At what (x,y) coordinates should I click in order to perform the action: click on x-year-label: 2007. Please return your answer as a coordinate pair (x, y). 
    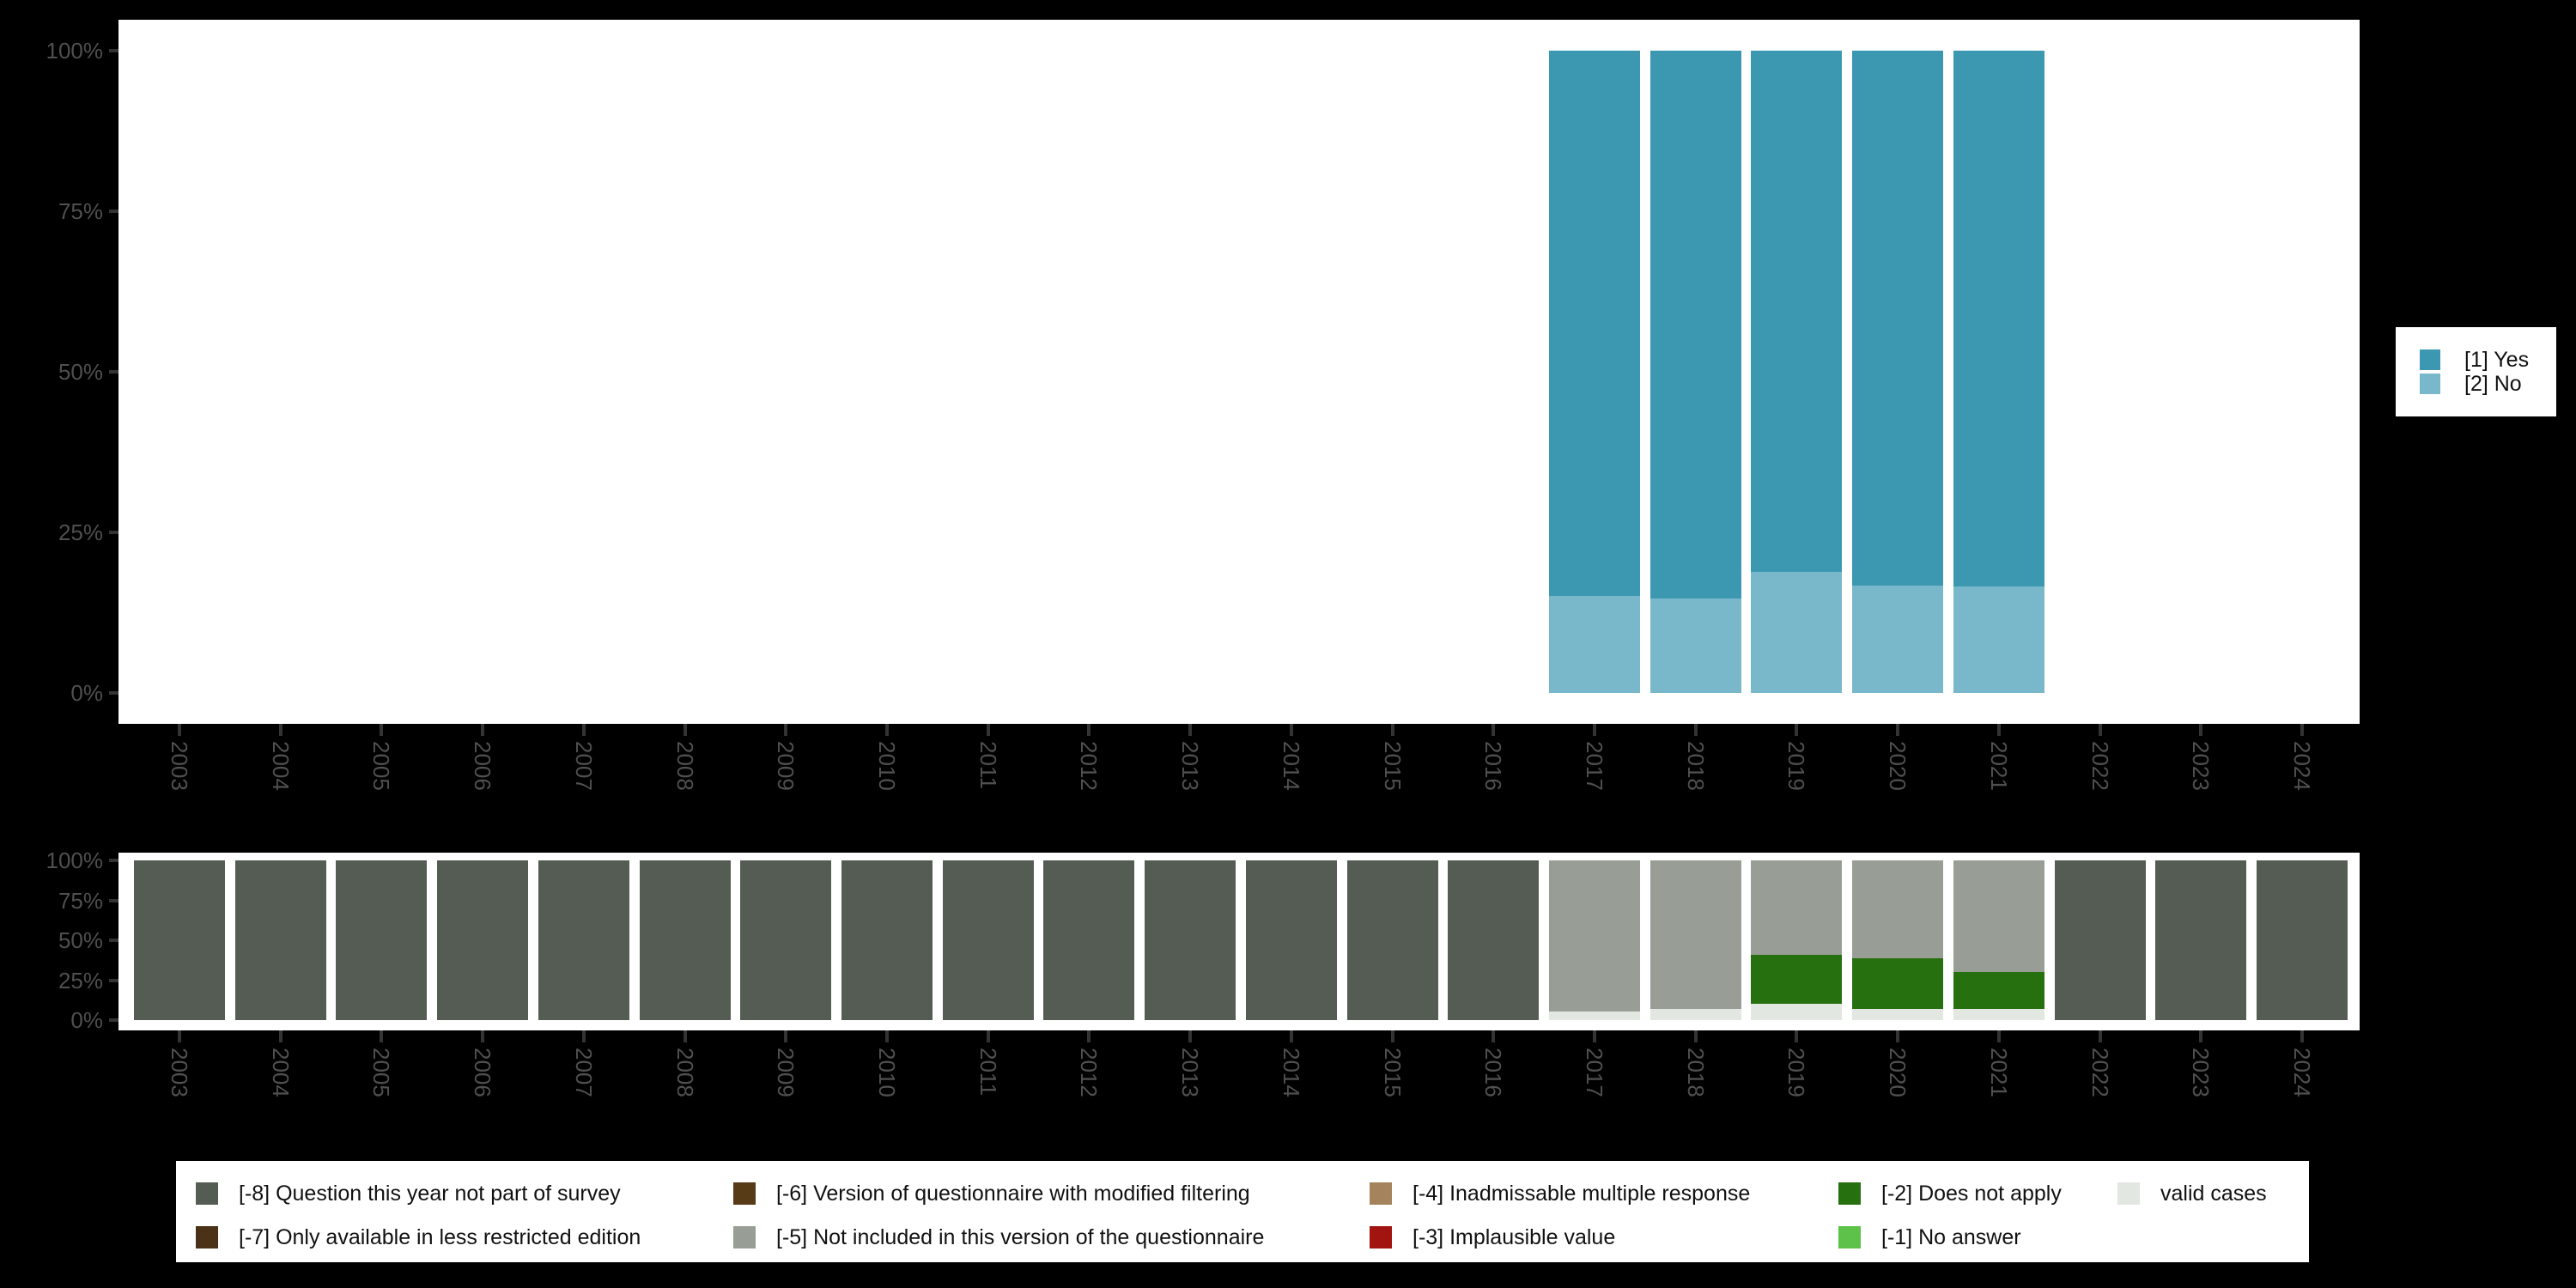
    Looking at the image, I should click on (583, 1072).